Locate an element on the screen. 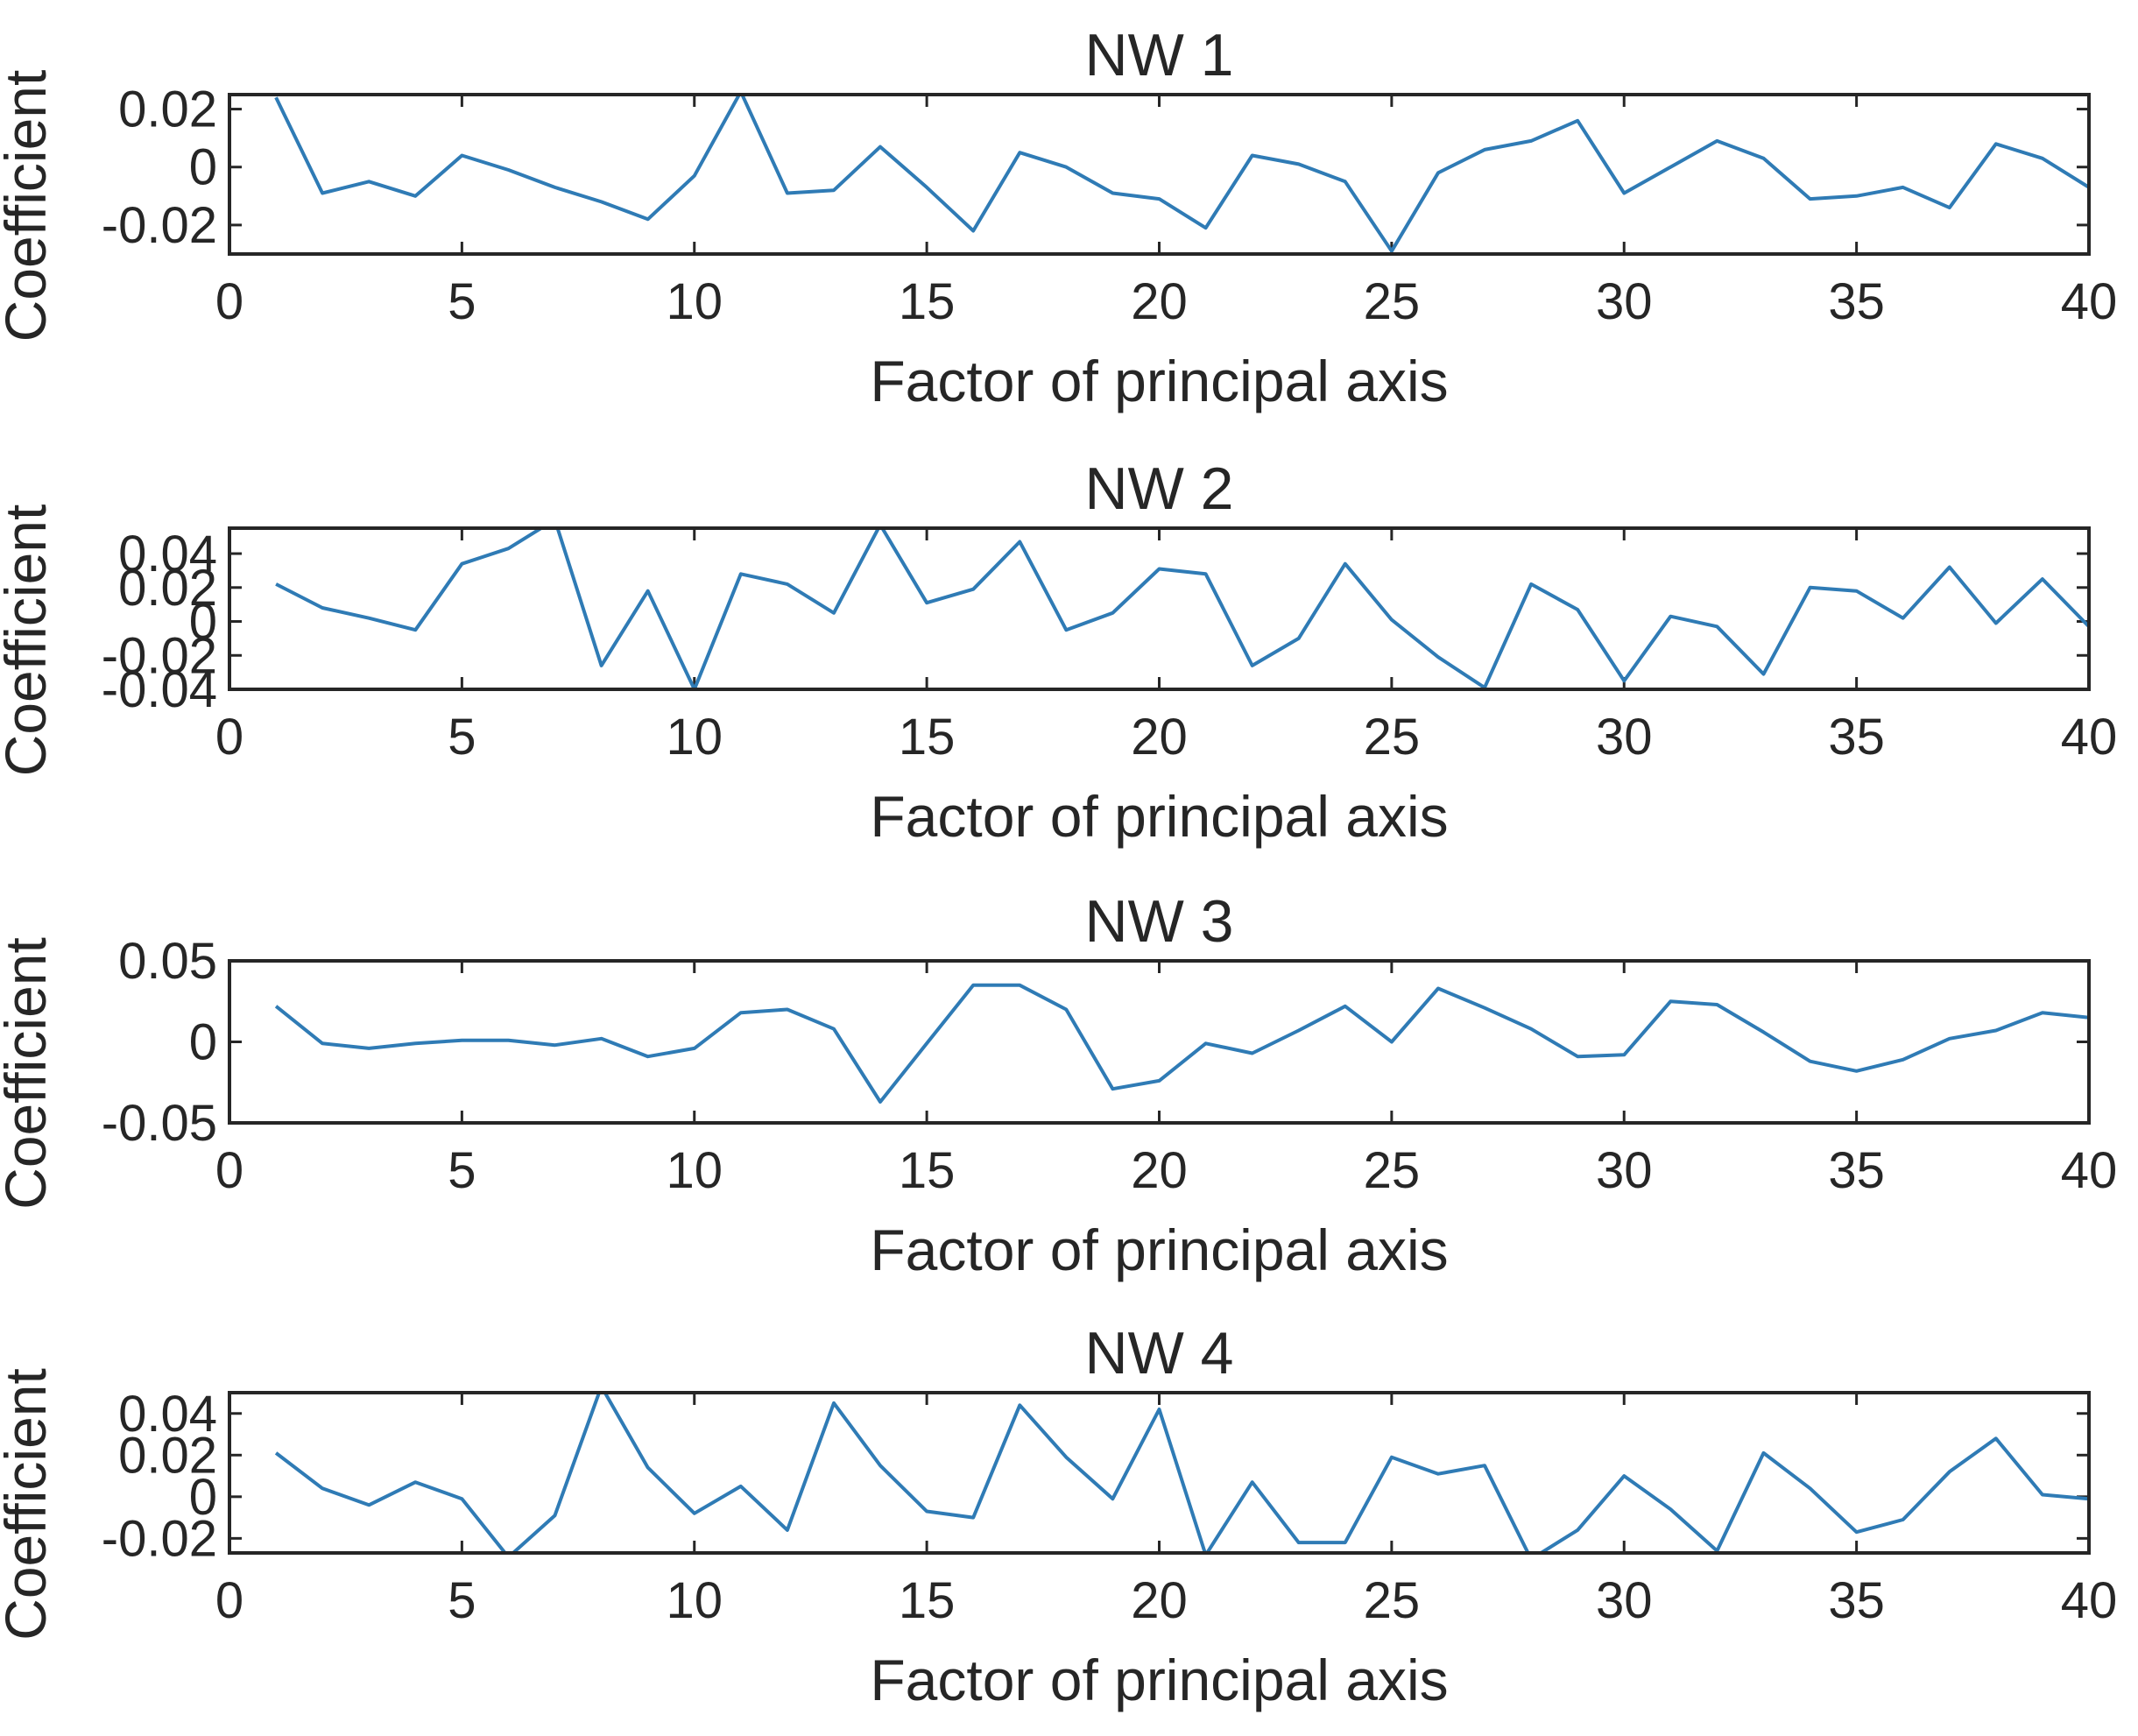 The image size is (2138, 1736). y-tick-label: 0.05 is located at coordinates (167, 962).